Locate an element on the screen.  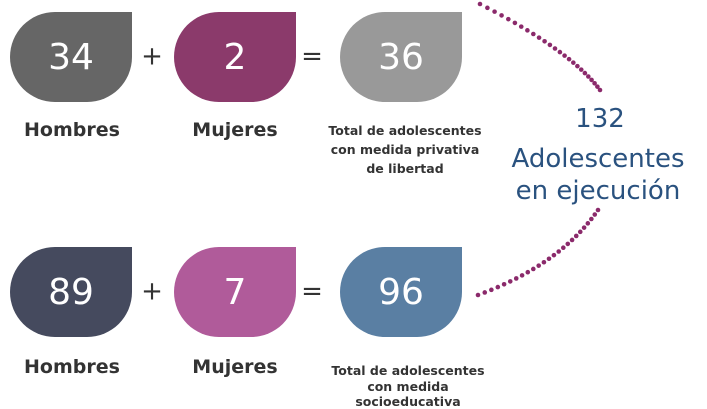
total-label: con medida is located at coordinates (407, 386).